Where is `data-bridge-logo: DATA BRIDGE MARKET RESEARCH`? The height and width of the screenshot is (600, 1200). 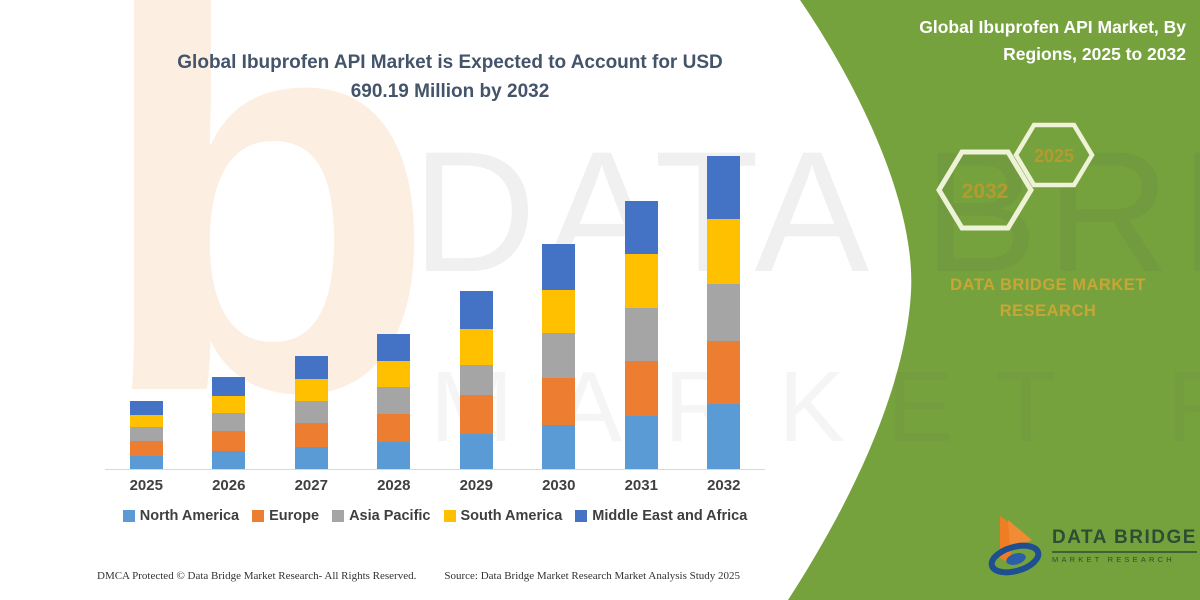 data-bridge-logo: DATA BRIDGE MARKET RESEARCH is located at coordinates (1091, 545).